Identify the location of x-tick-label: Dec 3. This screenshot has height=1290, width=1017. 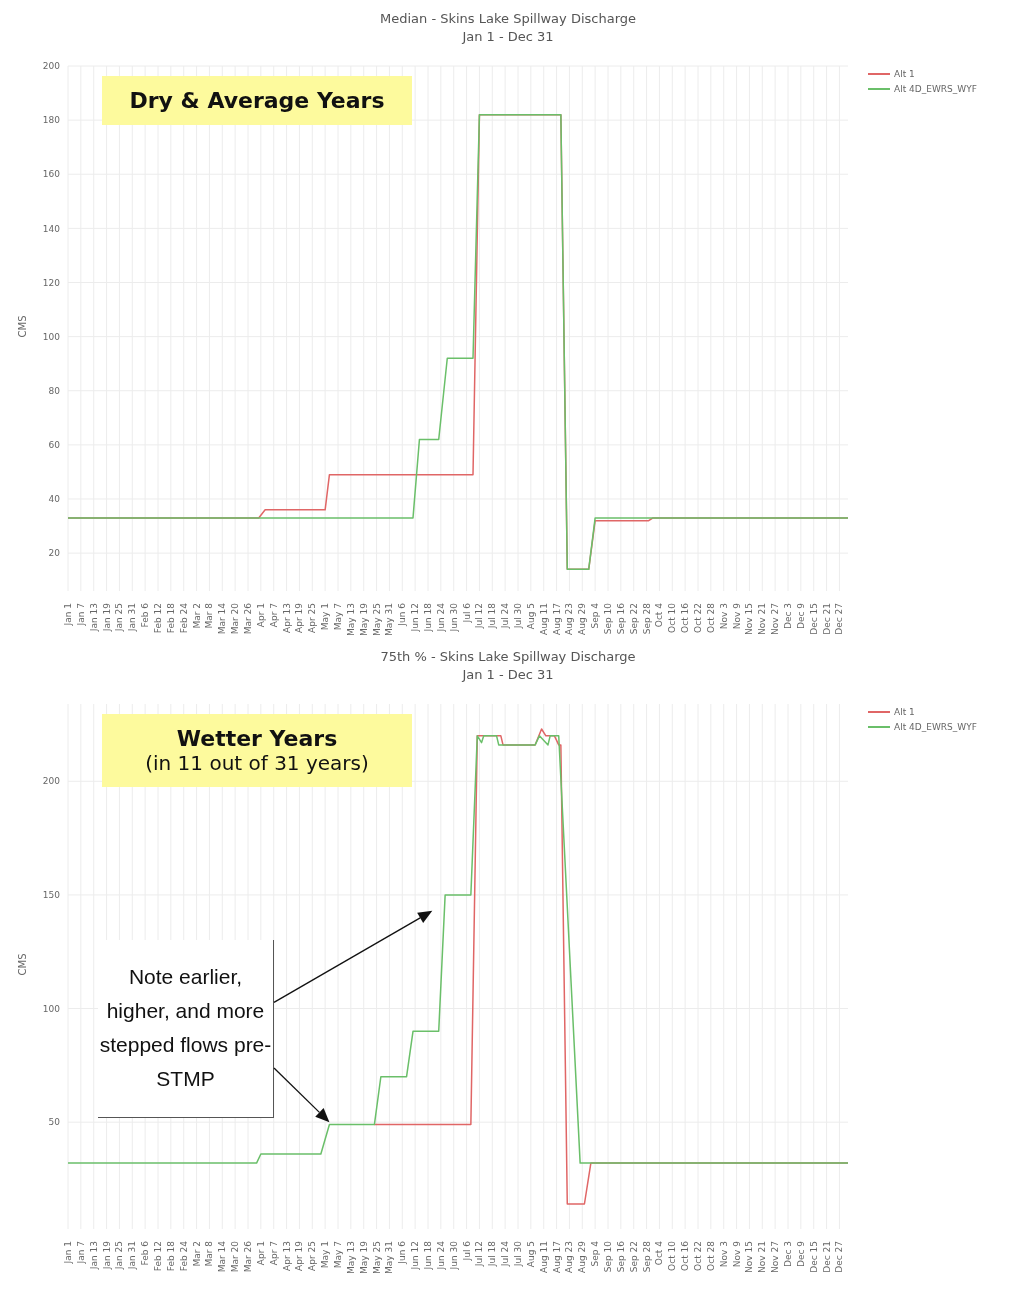
(788, 1254).